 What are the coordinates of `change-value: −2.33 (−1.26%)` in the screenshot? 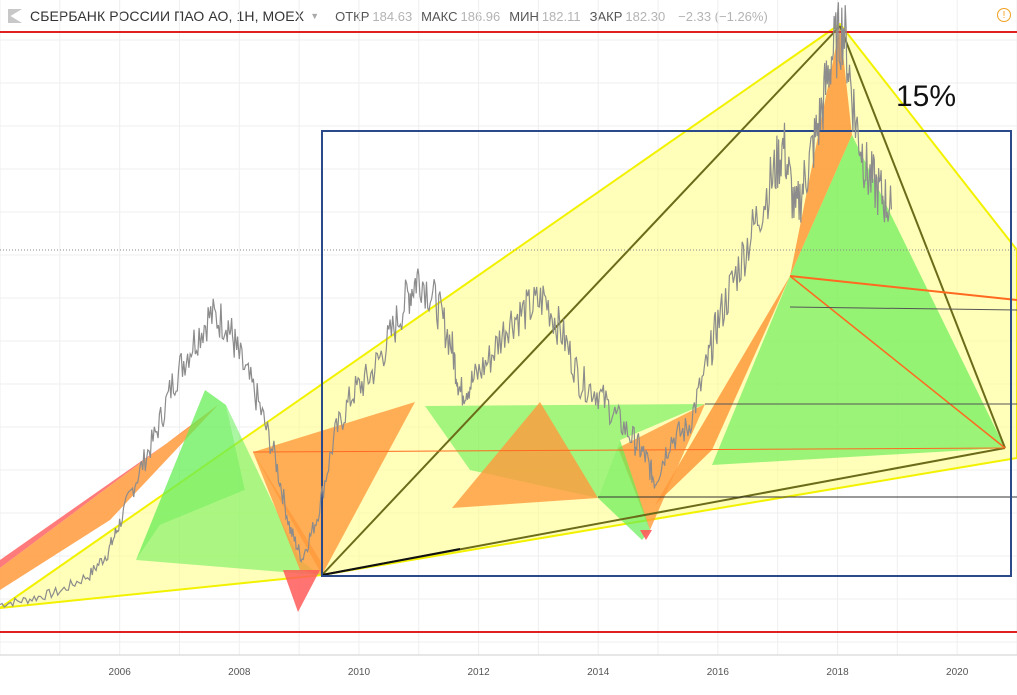 It's located at (723, 16).